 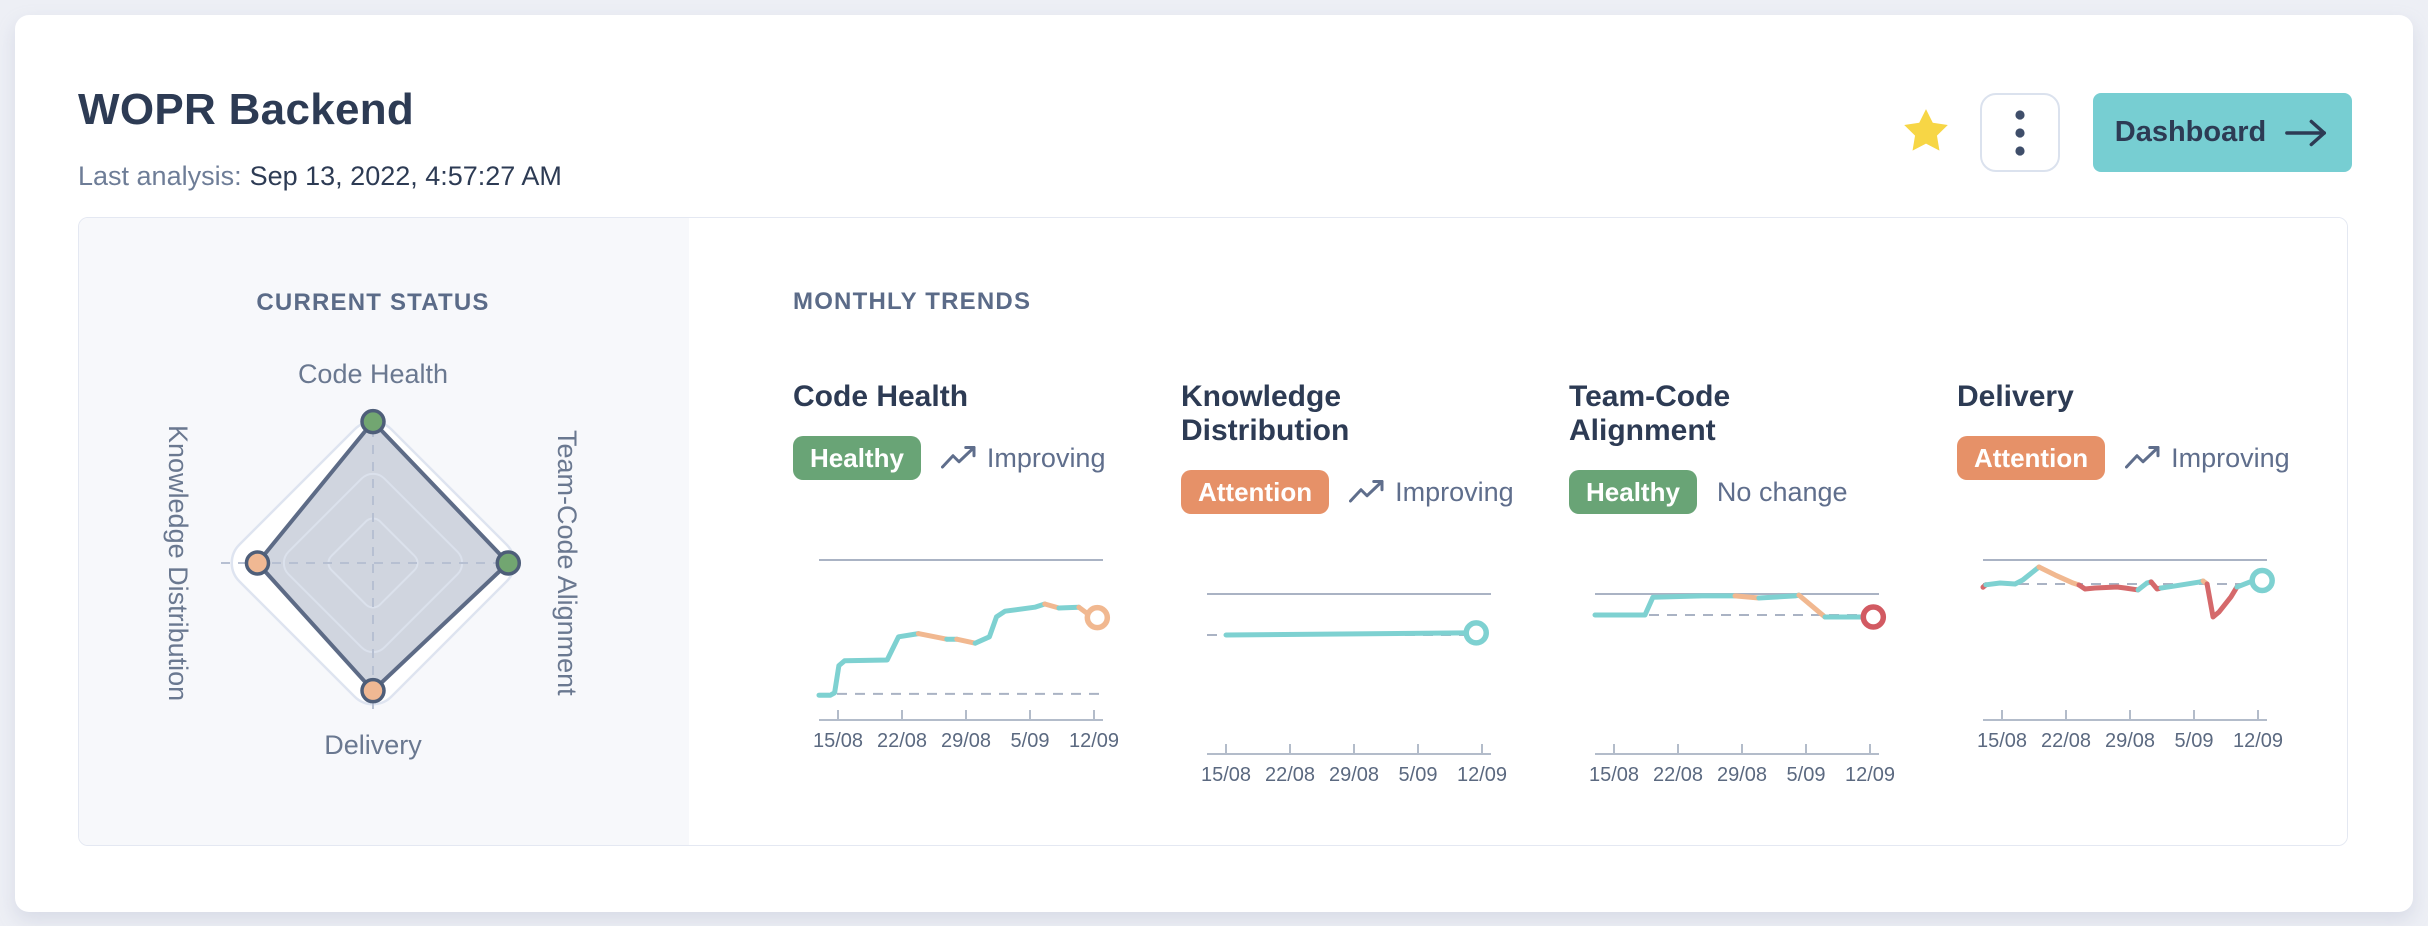 I want to click on trend-card-title: Team-Code Alignment, so click(x=1650, y=413).